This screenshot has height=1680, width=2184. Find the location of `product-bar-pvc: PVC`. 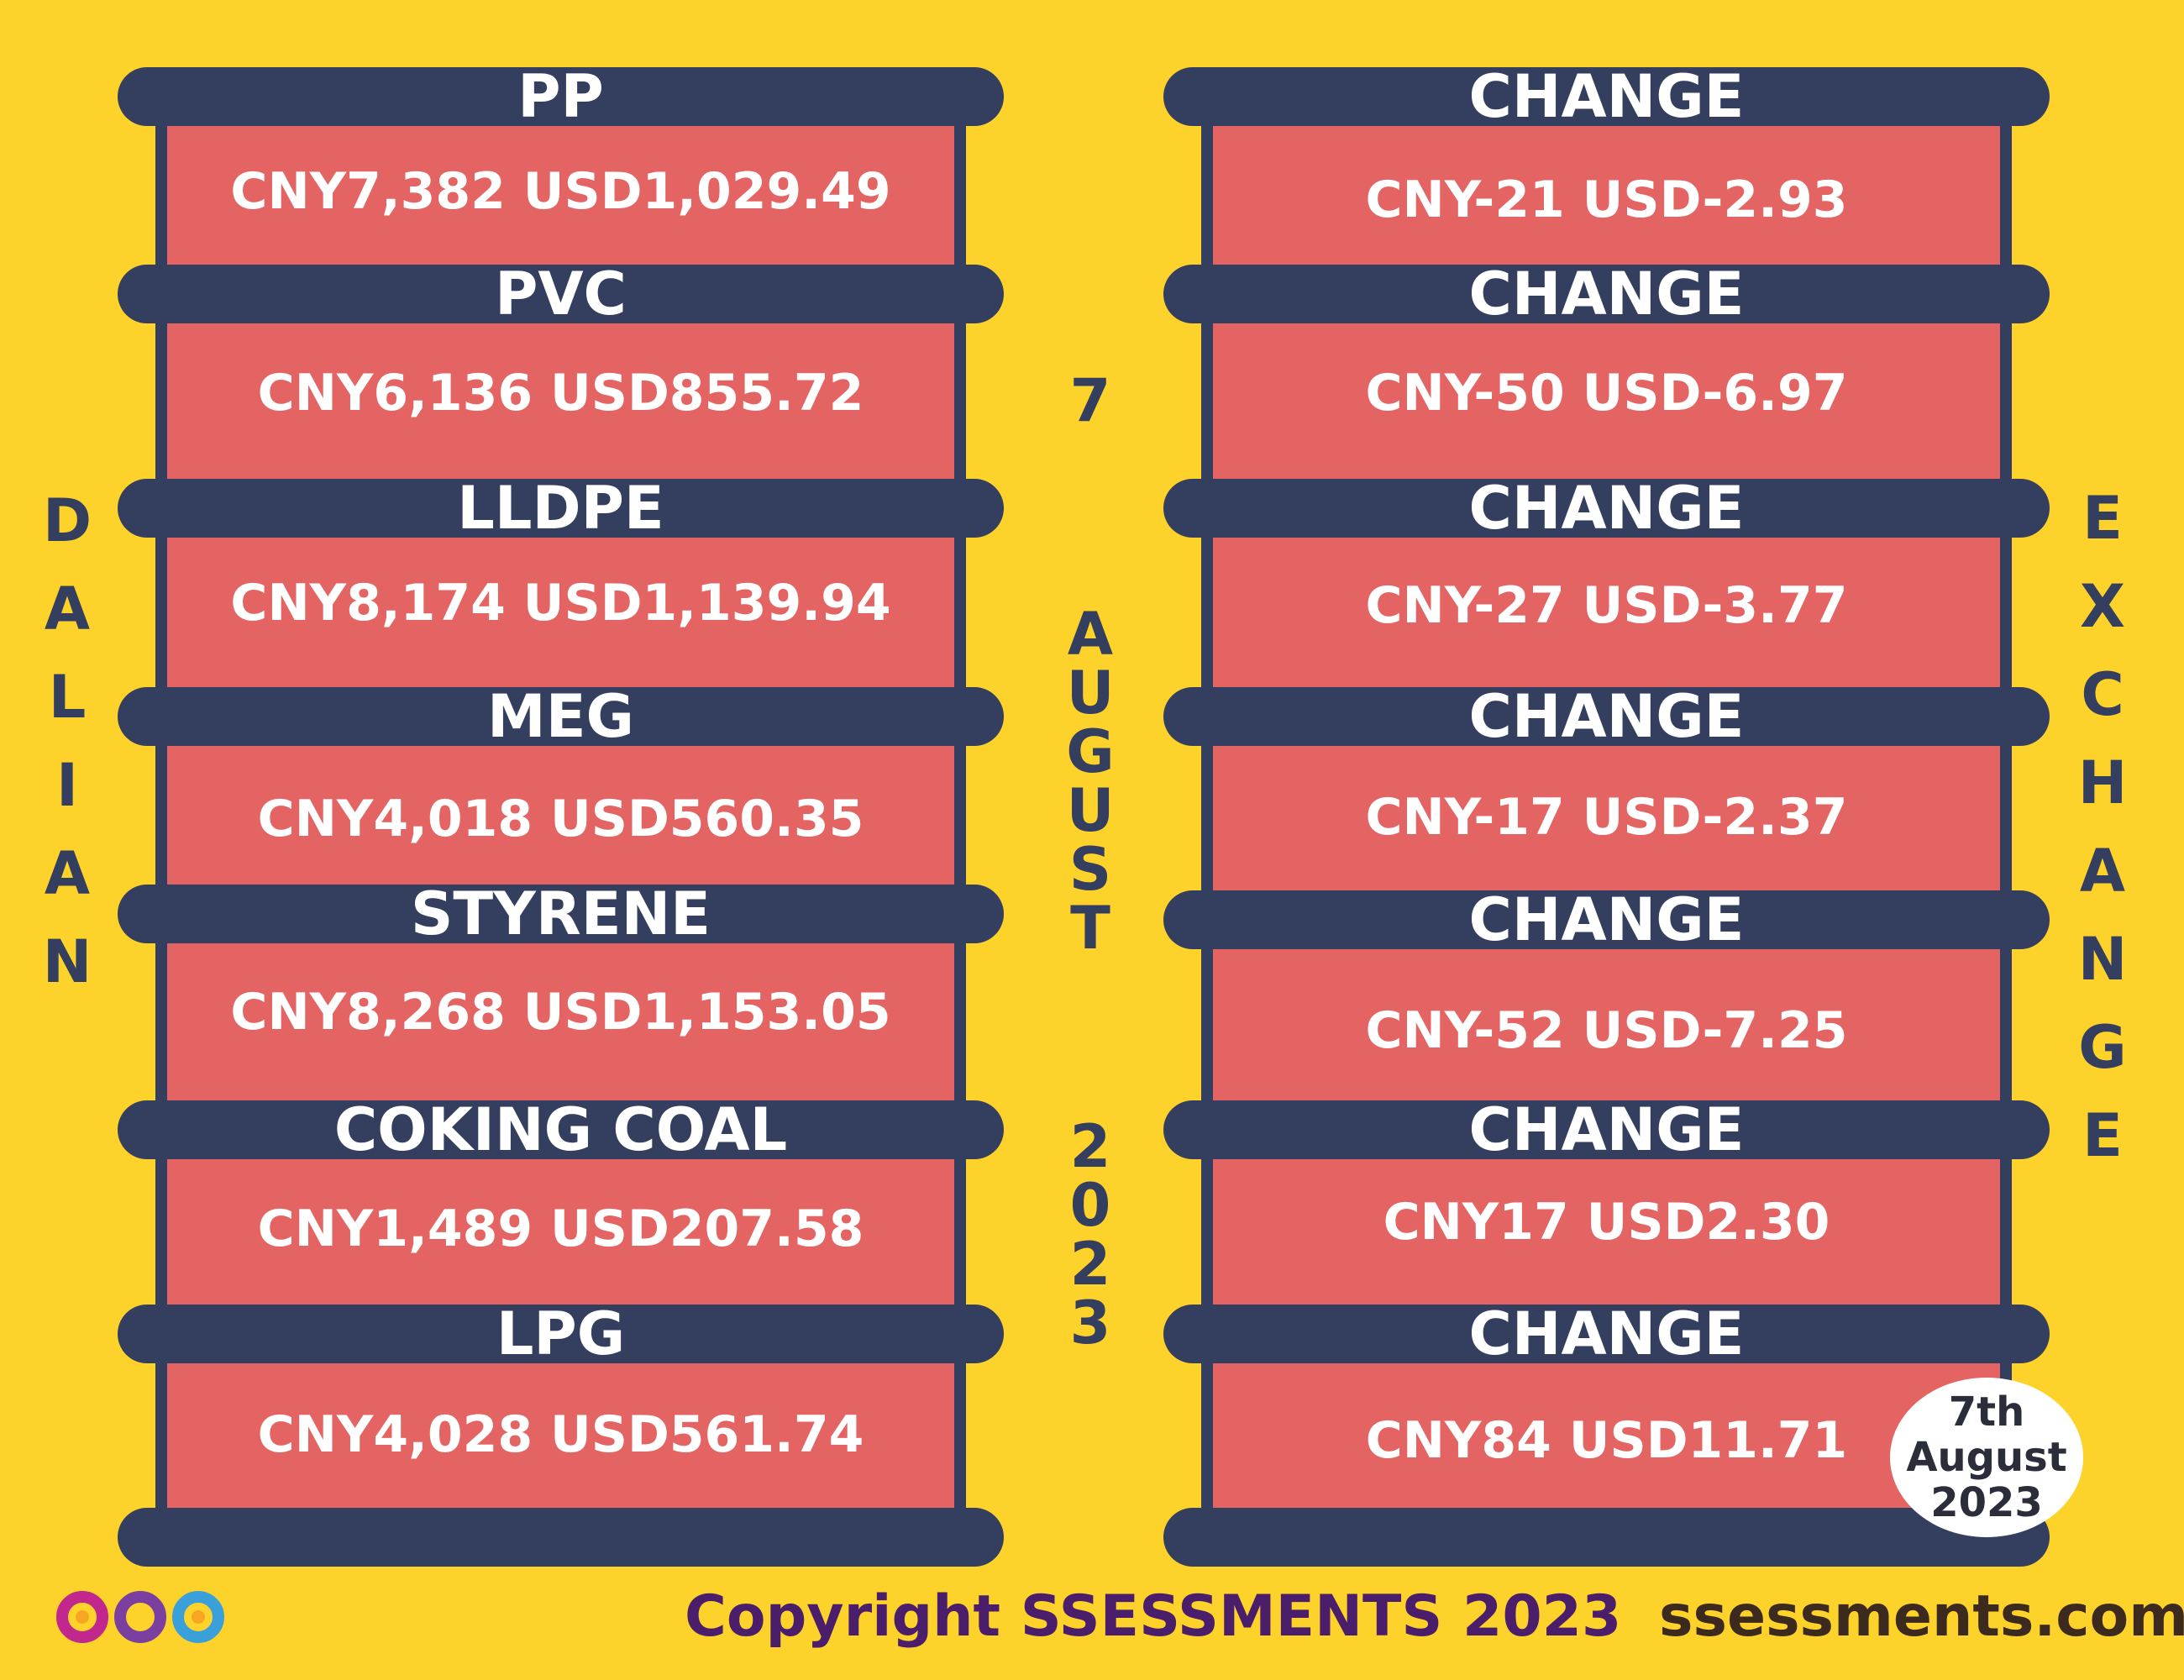

product-bar-pvc: PVC is located at coordinates (561, 294).